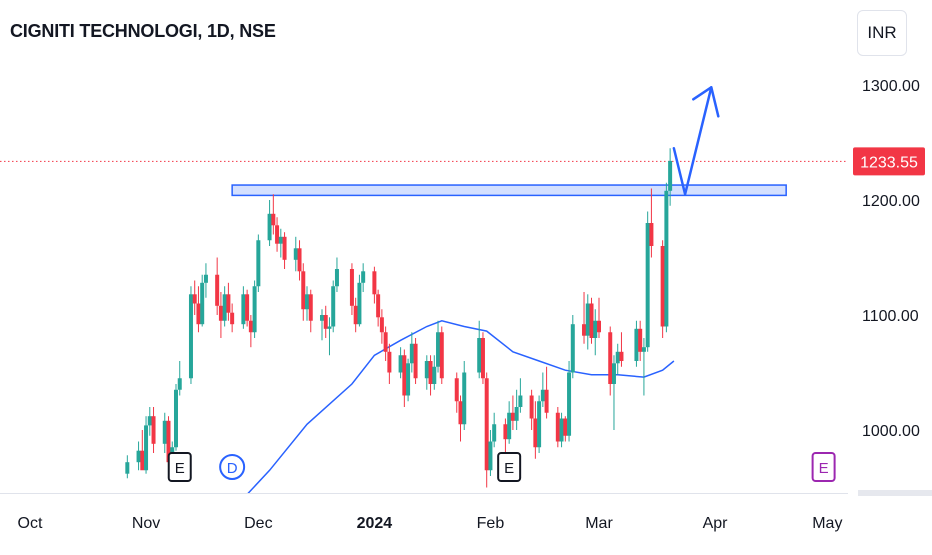  I want to click on currency-button: INR, so click(882, 33).